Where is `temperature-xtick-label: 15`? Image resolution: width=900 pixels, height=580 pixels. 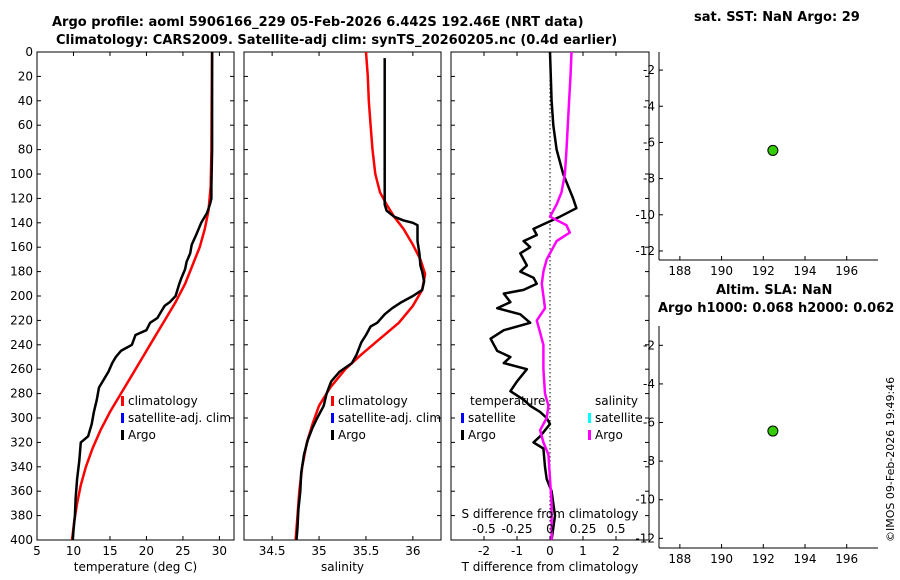
temperature-xtick-label: 15 is located at coordinates (109, 551).